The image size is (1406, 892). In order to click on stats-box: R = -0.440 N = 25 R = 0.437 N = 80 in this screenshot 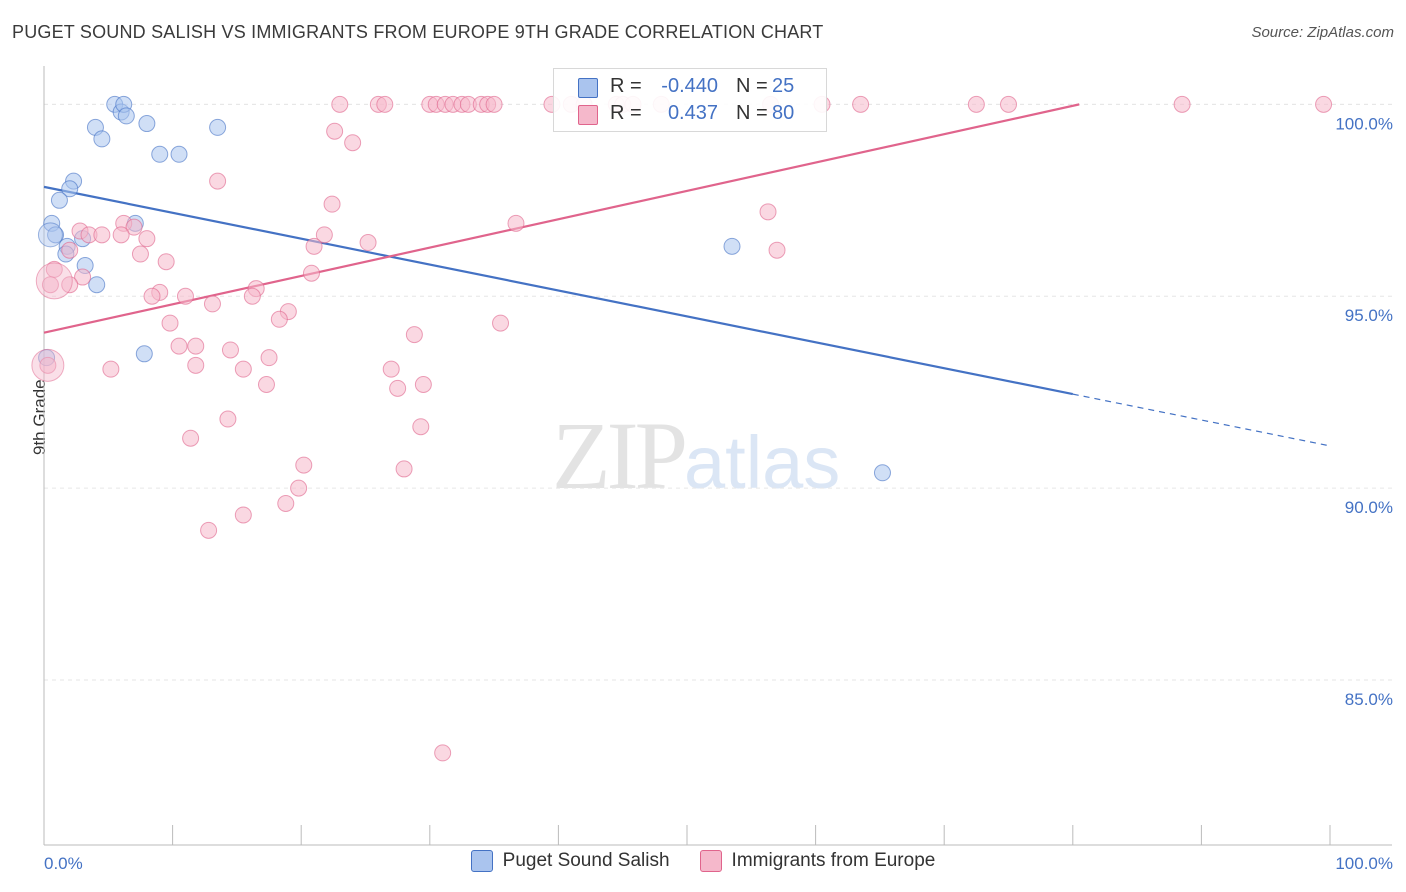, I will do `click(690, 100)`.